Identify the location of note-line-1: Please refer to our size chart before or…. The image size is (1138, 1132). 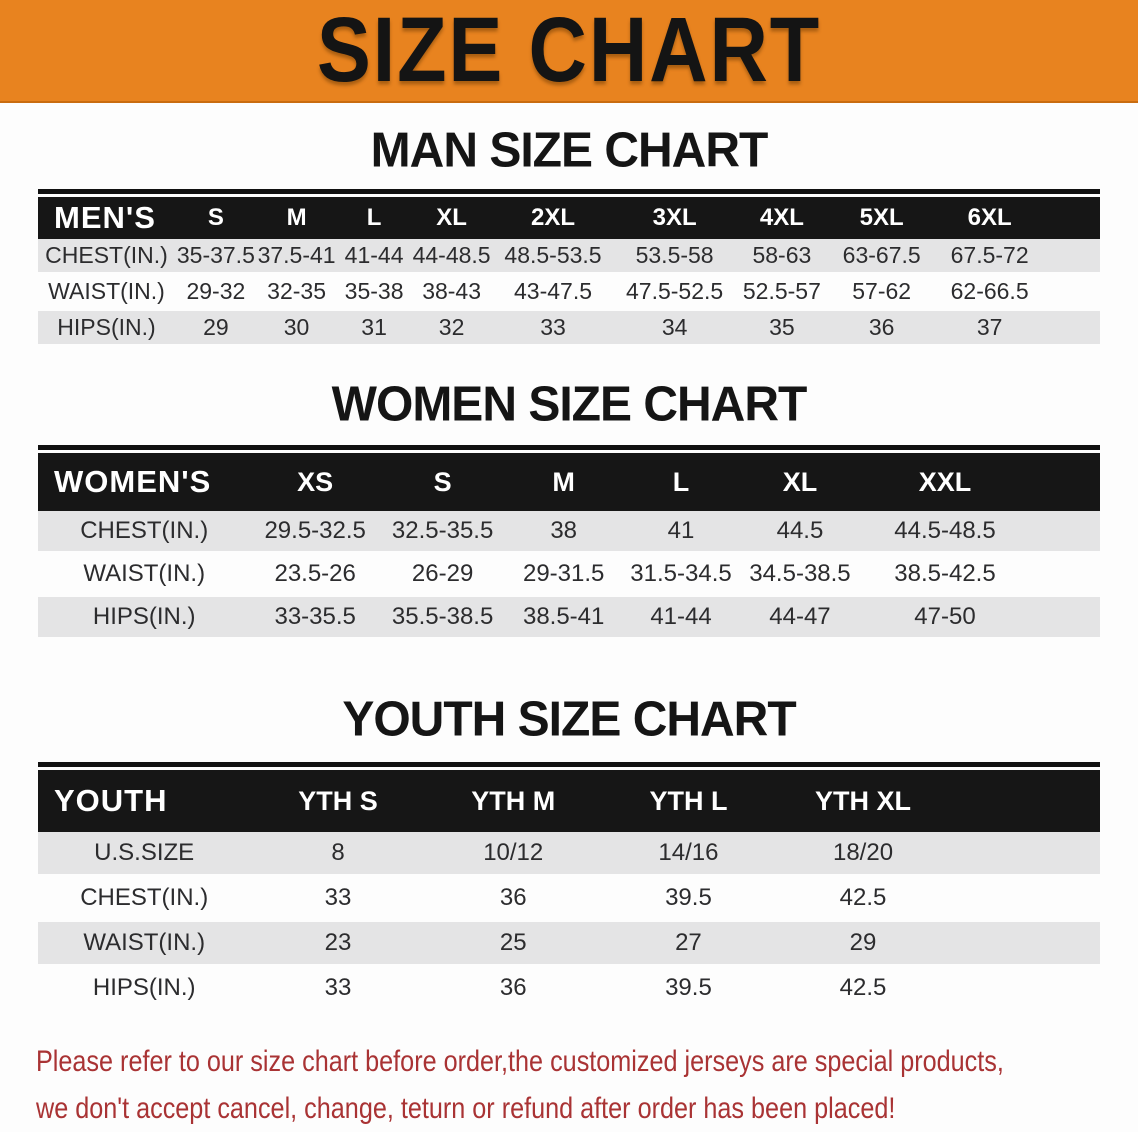
(520, 1061).